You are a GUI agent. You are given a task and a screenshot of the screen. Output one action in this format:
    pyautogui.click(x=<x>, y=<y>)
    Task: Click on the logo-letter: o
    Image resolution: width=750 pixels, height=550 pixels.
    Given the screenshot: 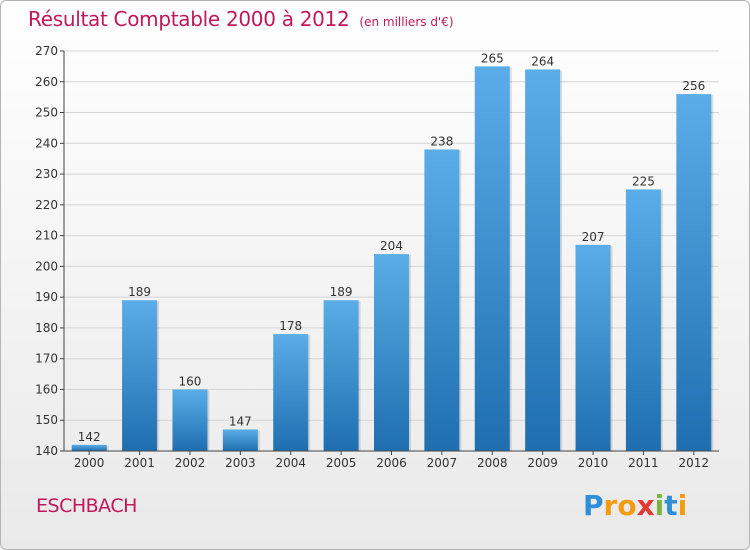 What is the action you would take?
    pyautogui.click(x=627, y=505)
    